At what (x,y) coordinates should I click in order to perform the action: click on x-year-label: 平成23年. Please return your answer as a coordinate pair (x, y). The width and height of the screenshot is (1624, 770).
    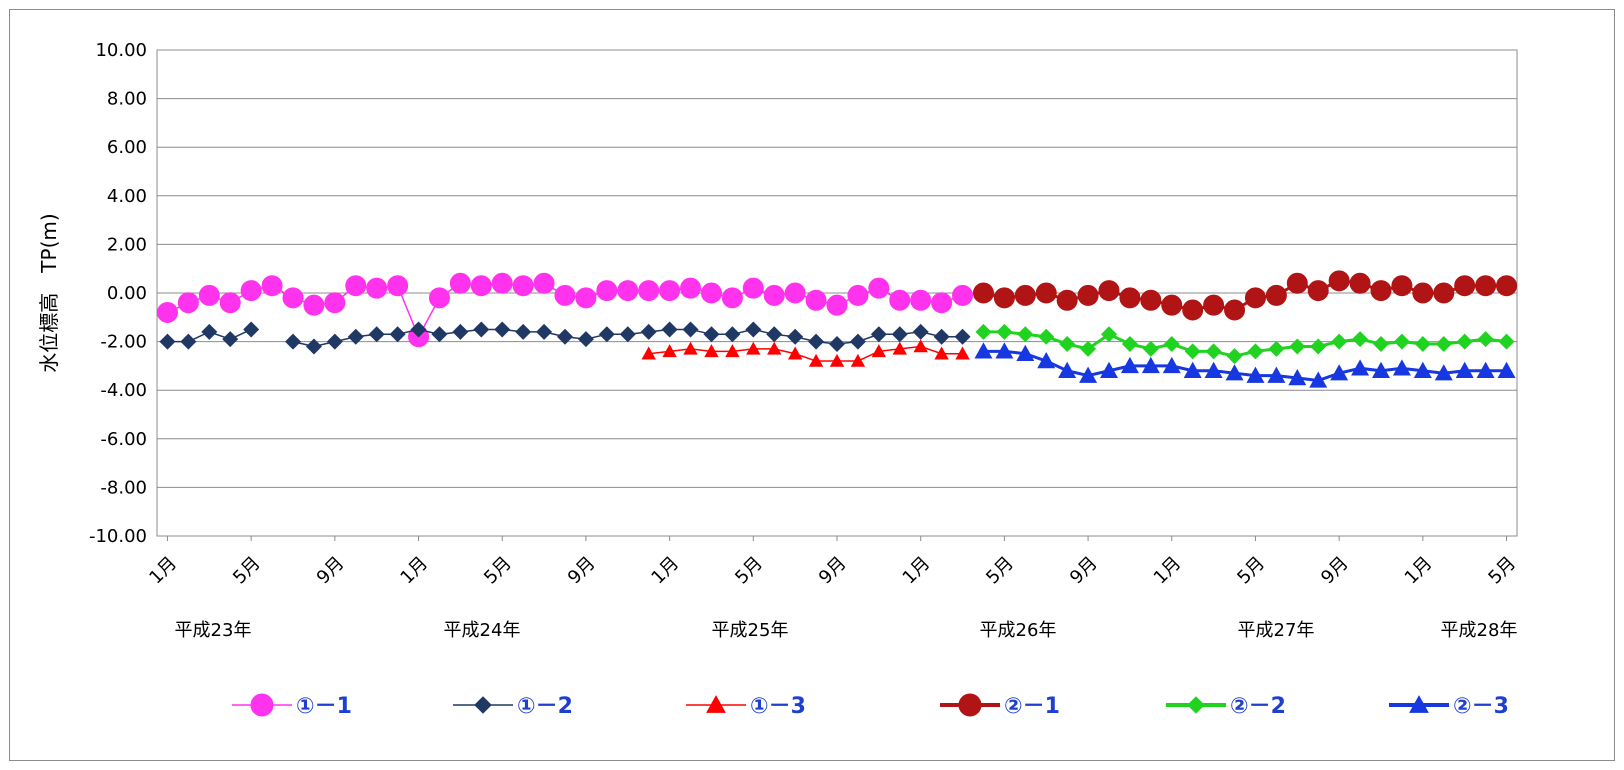
    Looking at the image, I should click on (213, 630).